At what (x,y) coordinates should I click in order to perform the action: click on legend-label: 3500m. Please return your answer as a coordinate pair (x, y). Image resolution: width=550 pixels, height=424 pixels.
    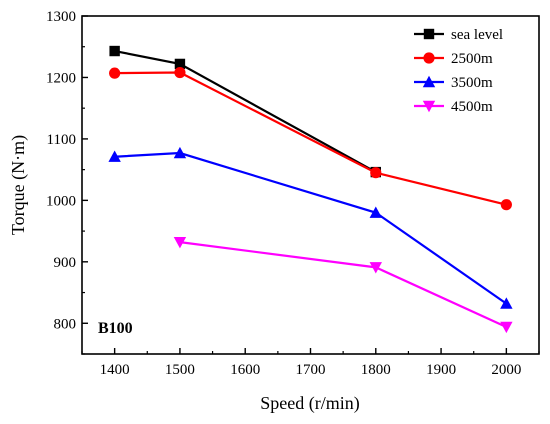
    Looking at the image, I should click on (472, 83).